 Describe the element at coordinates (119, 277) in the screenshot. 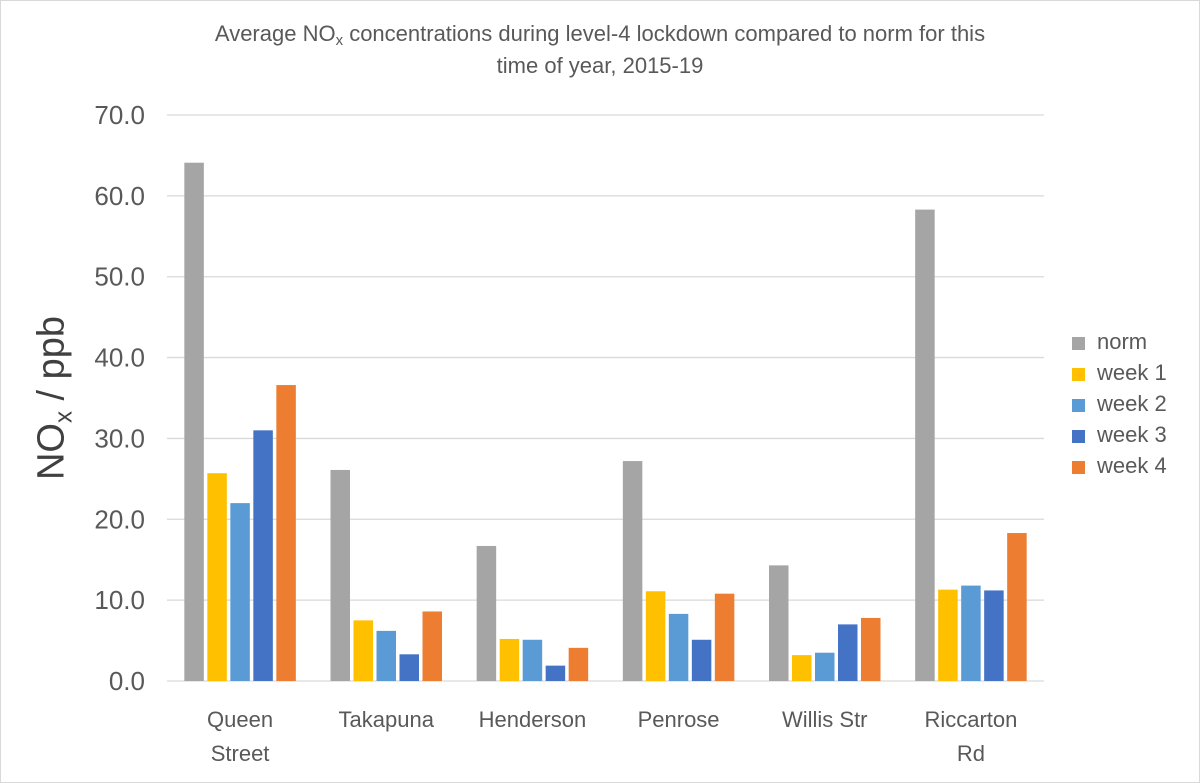

I see `y-tick-label: 50.0` at that location.